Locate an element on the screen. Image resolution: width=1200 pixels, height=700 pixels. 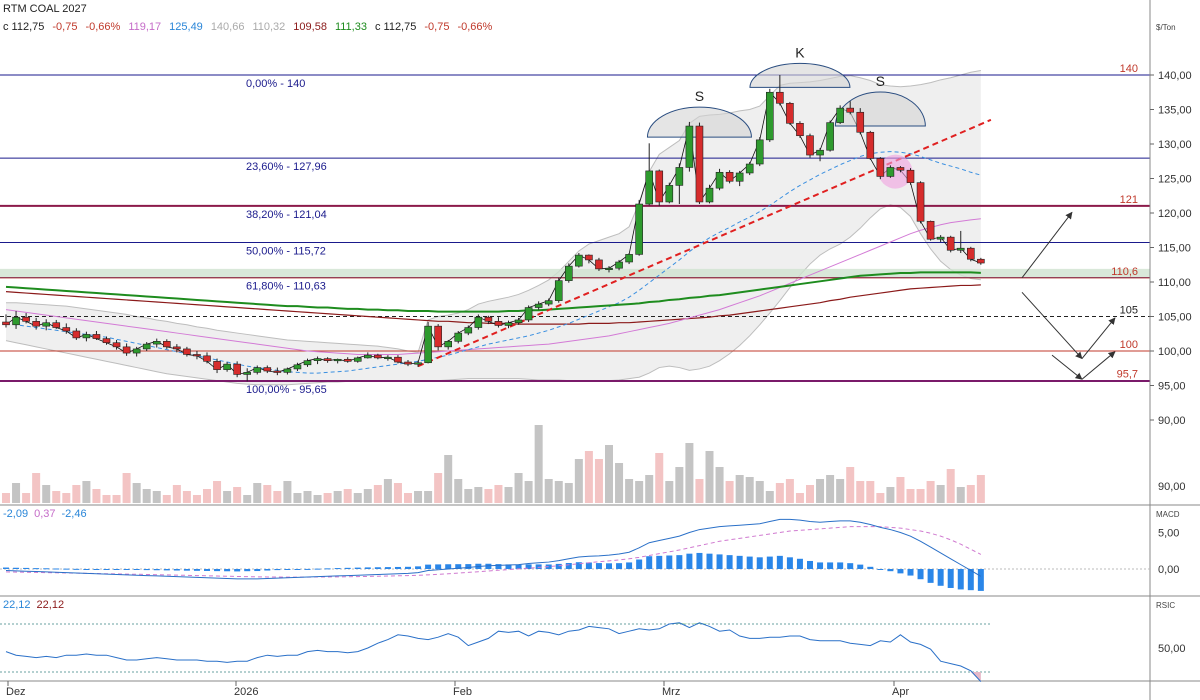
readout-value: 140,66 is located at coordinates (227, 27).